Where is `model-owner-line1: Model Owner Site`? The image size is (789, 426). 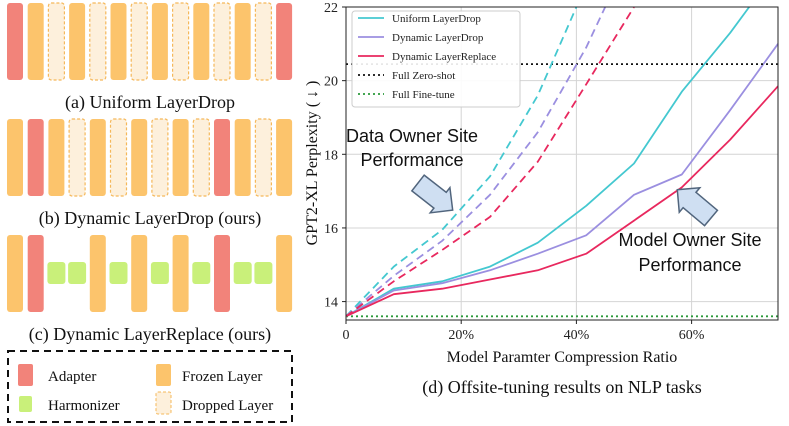 model-owner-line1: Model Owner Site is located at coordinates (689, 240).